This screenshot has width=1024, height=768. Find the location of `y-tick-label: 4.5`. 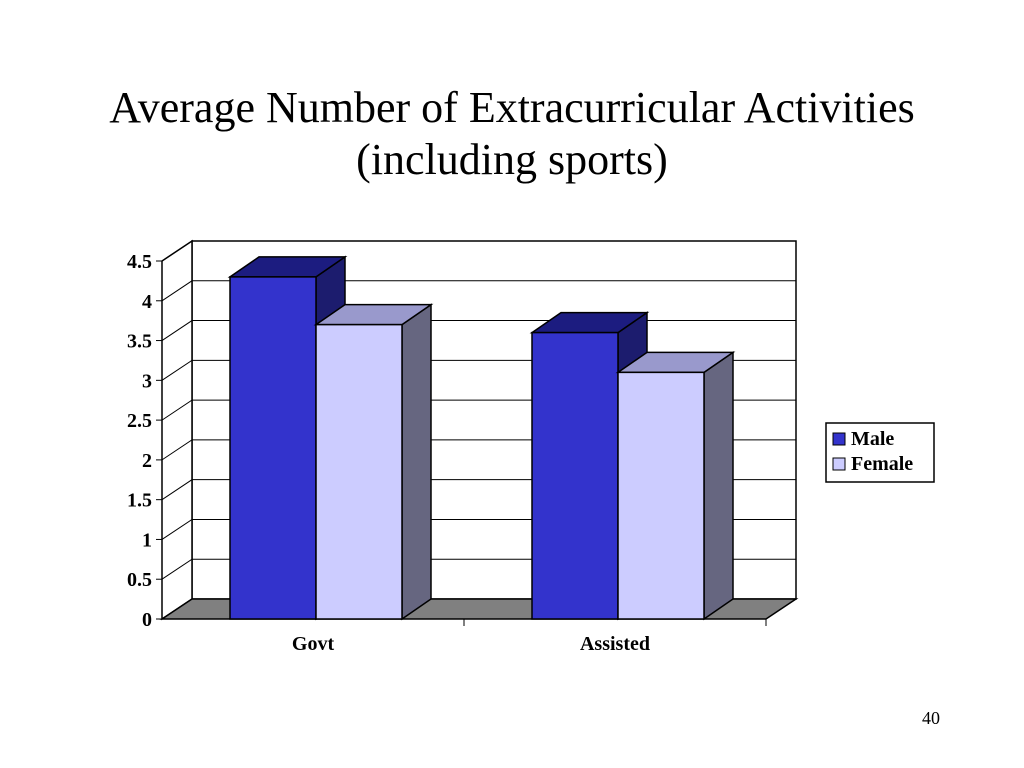

y-tick-label: 4.5 is located at coordinates (139, 262).